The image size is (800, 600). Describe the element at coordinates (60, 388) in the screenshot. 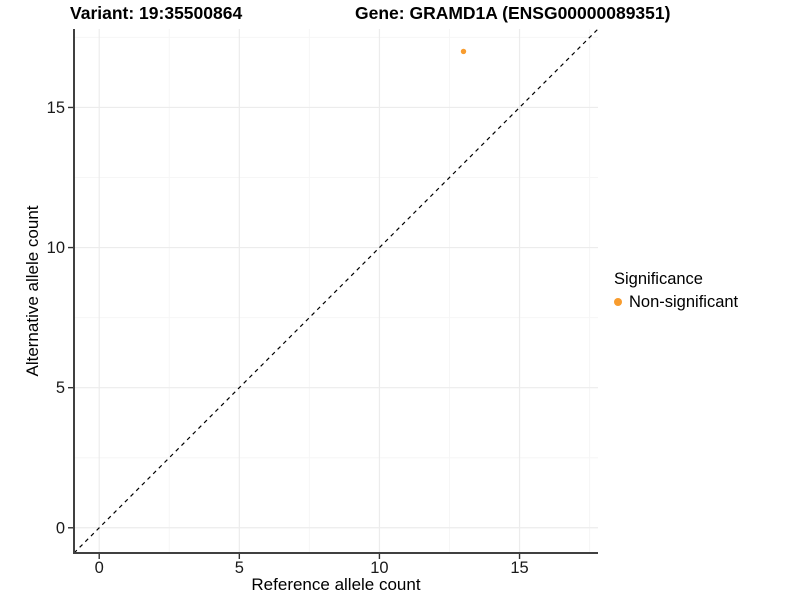

I see `y-tick-label: 5` at that location.